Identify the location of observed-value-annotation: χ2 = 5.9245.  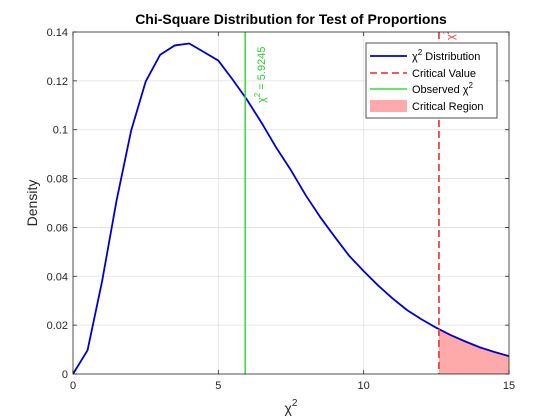
(260, 75).